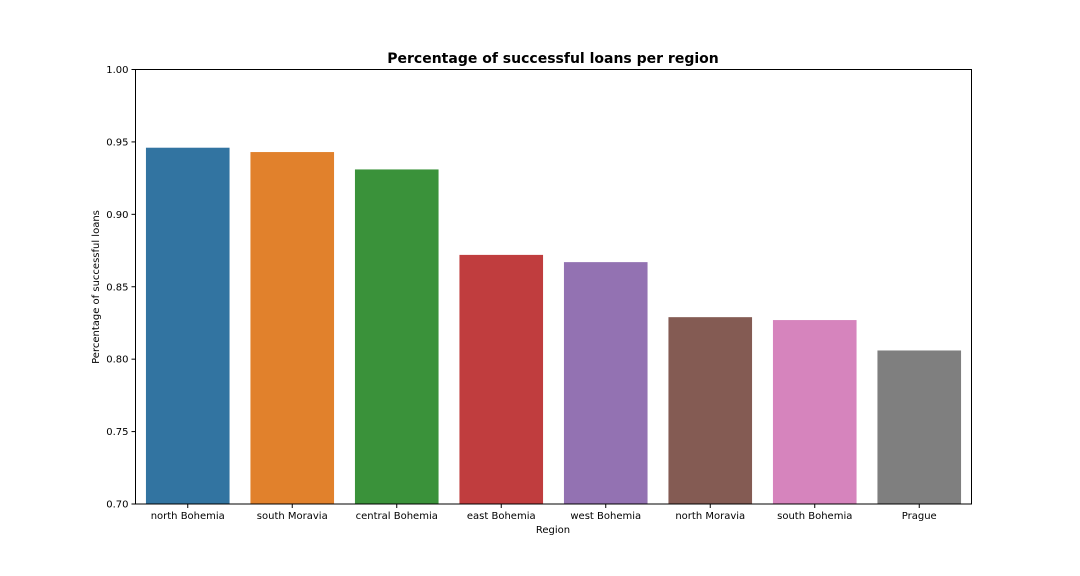 The image size is (1080, 576). Describe the element at coordinates (96, 287) in the screenshot. I see `y-axis-label: Percentage of successful loans` at that location.